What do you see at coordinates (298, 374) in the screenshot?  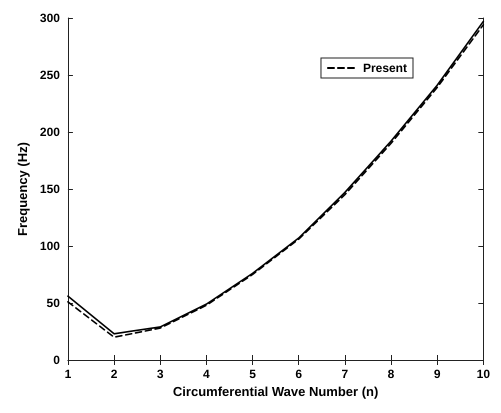 I see `x-tick-label: 6` at bounding box center [298, 374].